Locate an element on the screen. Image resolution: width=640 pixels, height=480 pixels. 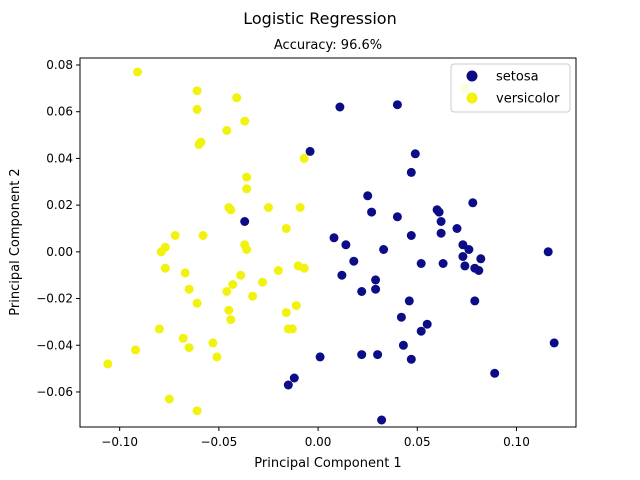
chart-subtitle: Accuracy: 96.6% is located at coordinates (328, 45).